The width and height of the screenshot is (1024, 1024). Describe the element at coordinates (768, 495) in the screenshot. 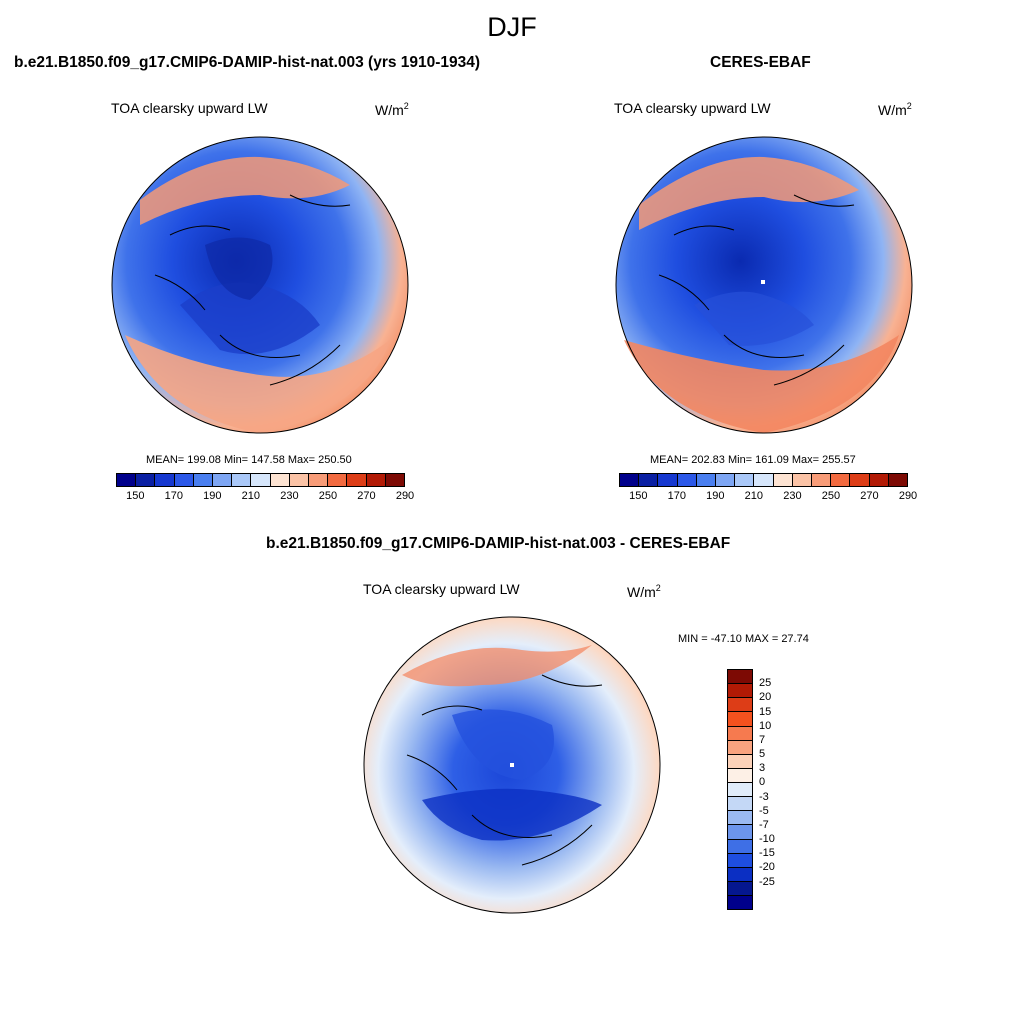

I see `obs-colorbar-ticks: 150 170 190 210 230 250 270 290` at that location.